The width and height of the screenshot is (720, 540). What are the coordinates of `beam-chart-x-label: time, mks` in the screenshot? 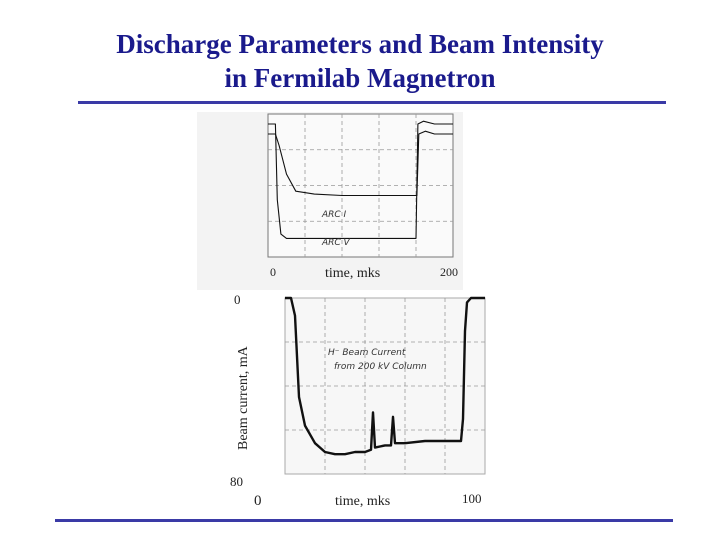 It's located at (362, 501).